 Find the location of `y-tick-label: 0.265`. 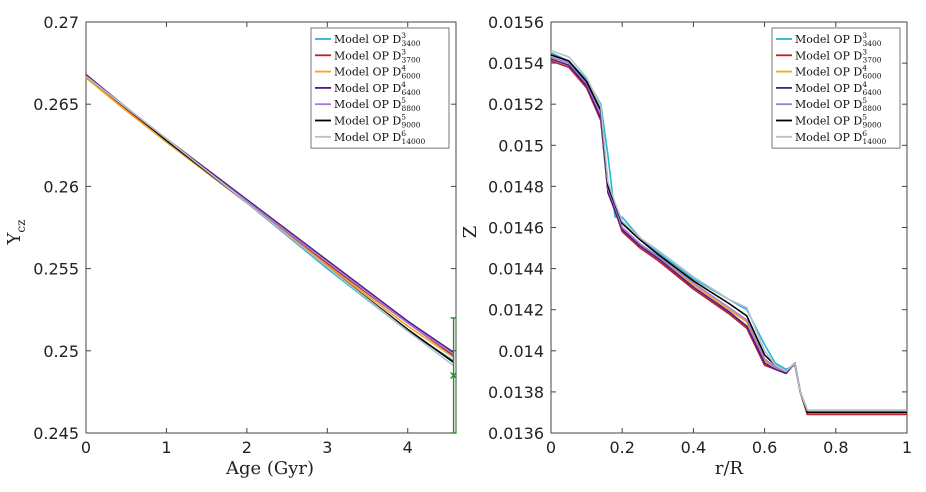

y-tick-label: 0.265 is located at coordinates (56, 104).